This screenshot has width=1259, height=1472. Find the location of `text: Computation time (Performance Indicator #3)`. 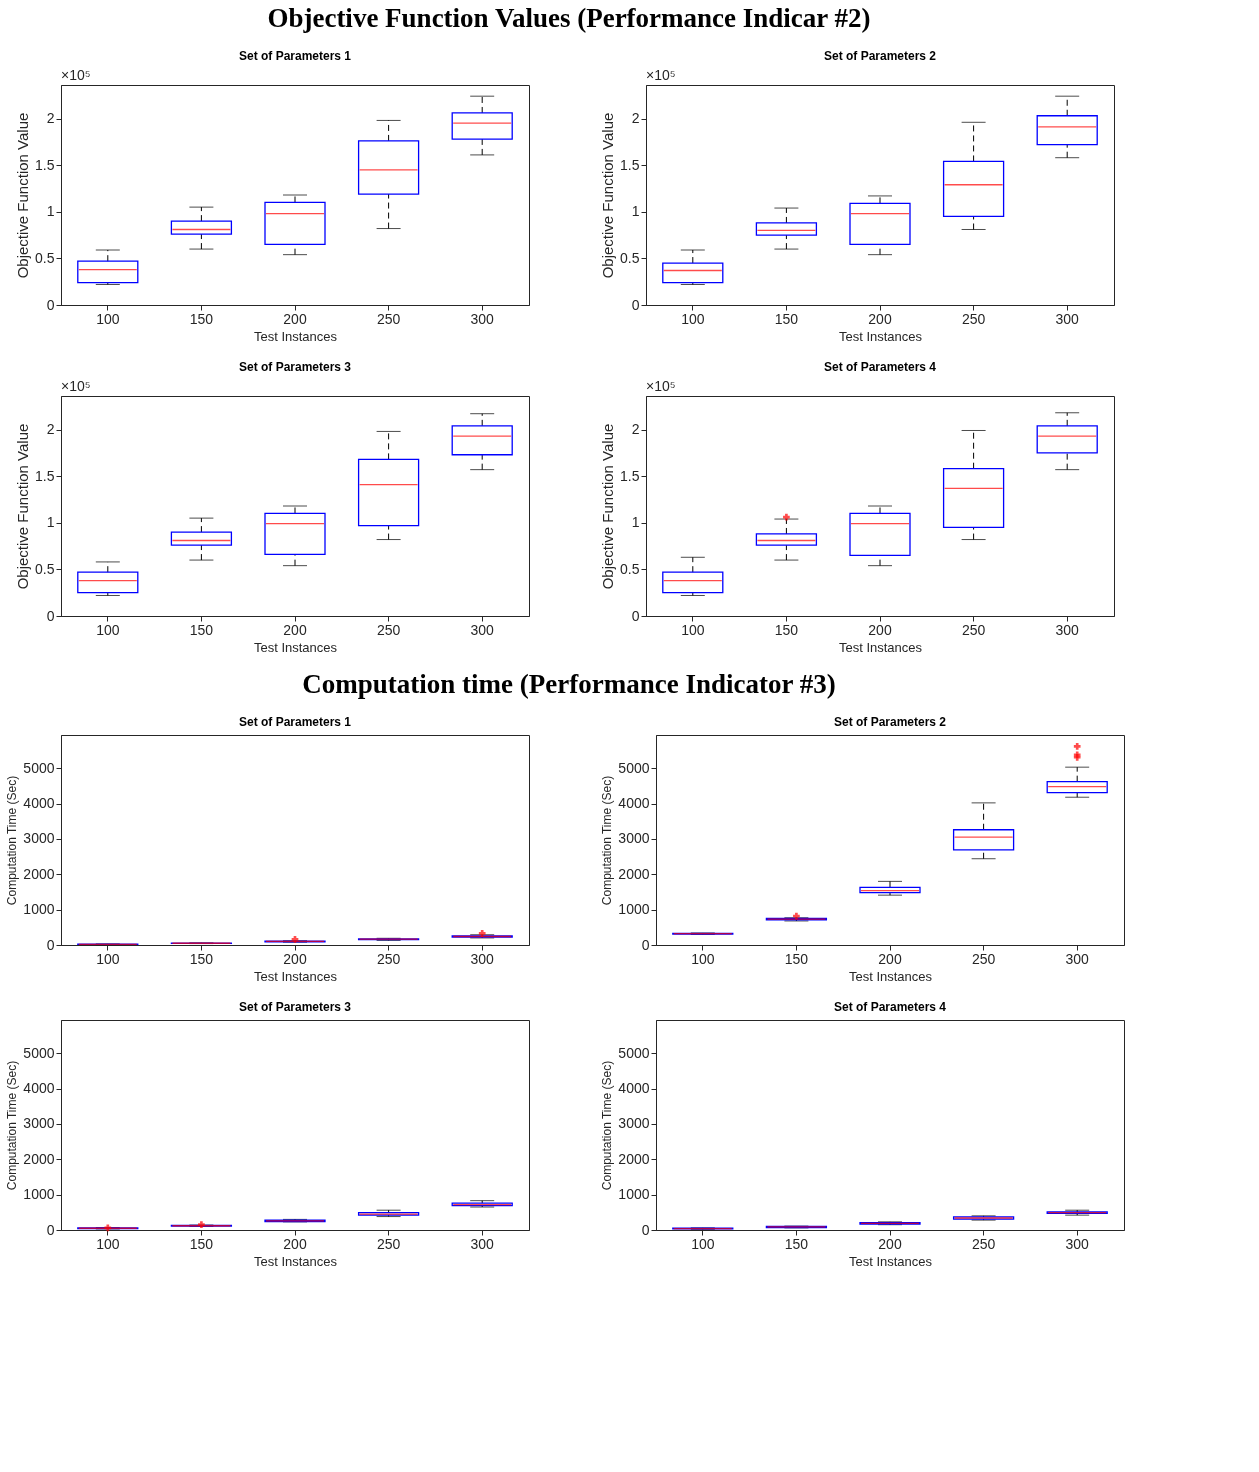

text: Computation time (Performance Indicator #3) is located at coordinates (569, 684).